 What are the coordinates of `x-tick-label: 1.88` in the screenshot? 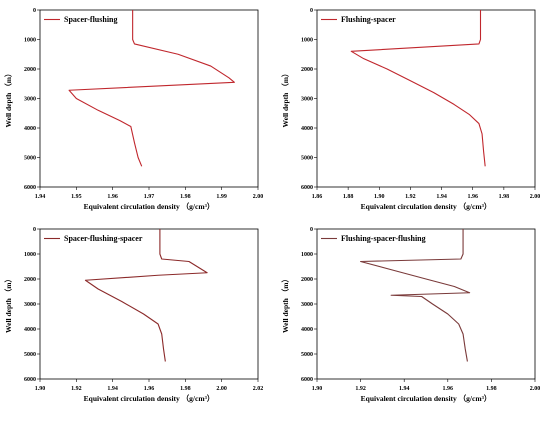 It's located at (348, 197).